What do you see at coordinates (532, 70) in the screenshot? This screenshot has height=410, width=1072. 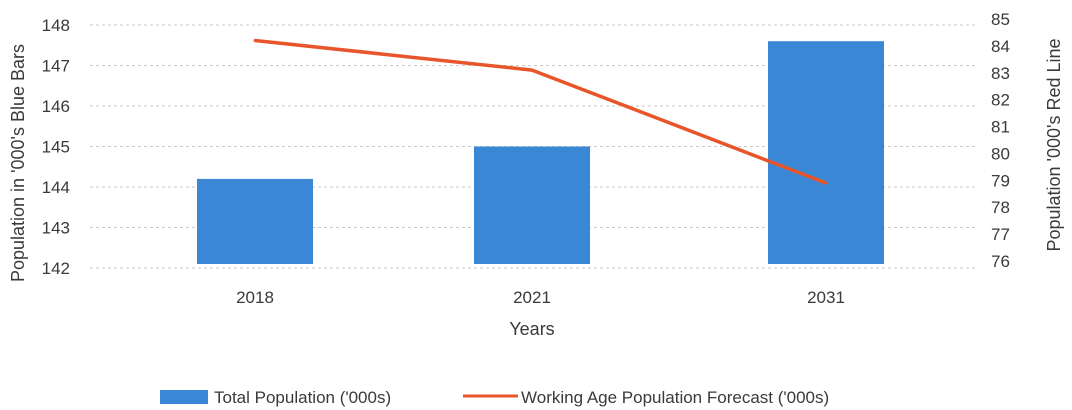 I see `line-point-2021` at bounding box center [532, 70].